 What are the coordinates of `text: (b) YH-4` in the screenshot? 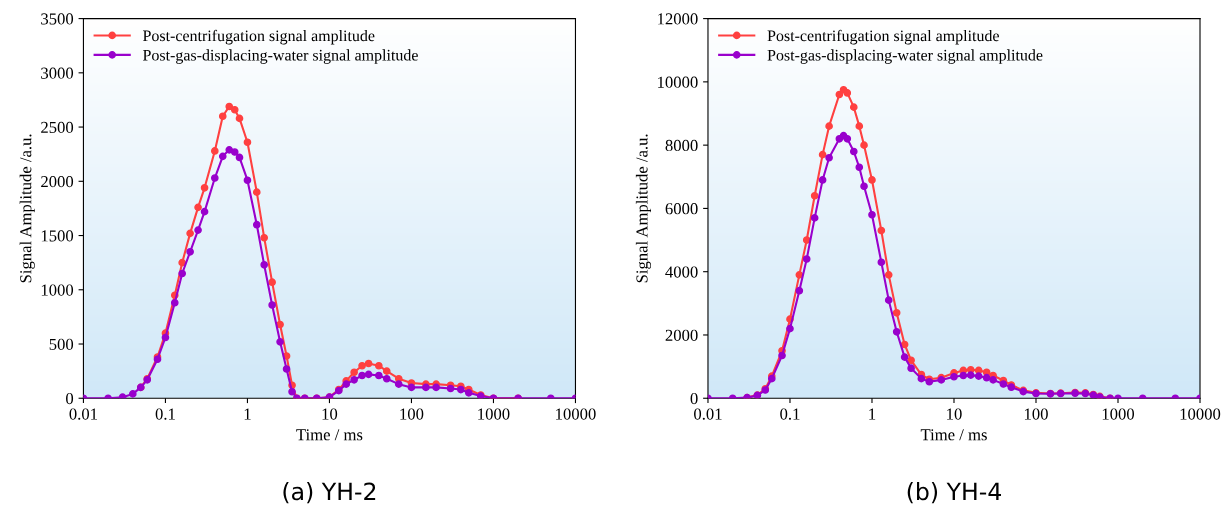 It's located at (954, 493).